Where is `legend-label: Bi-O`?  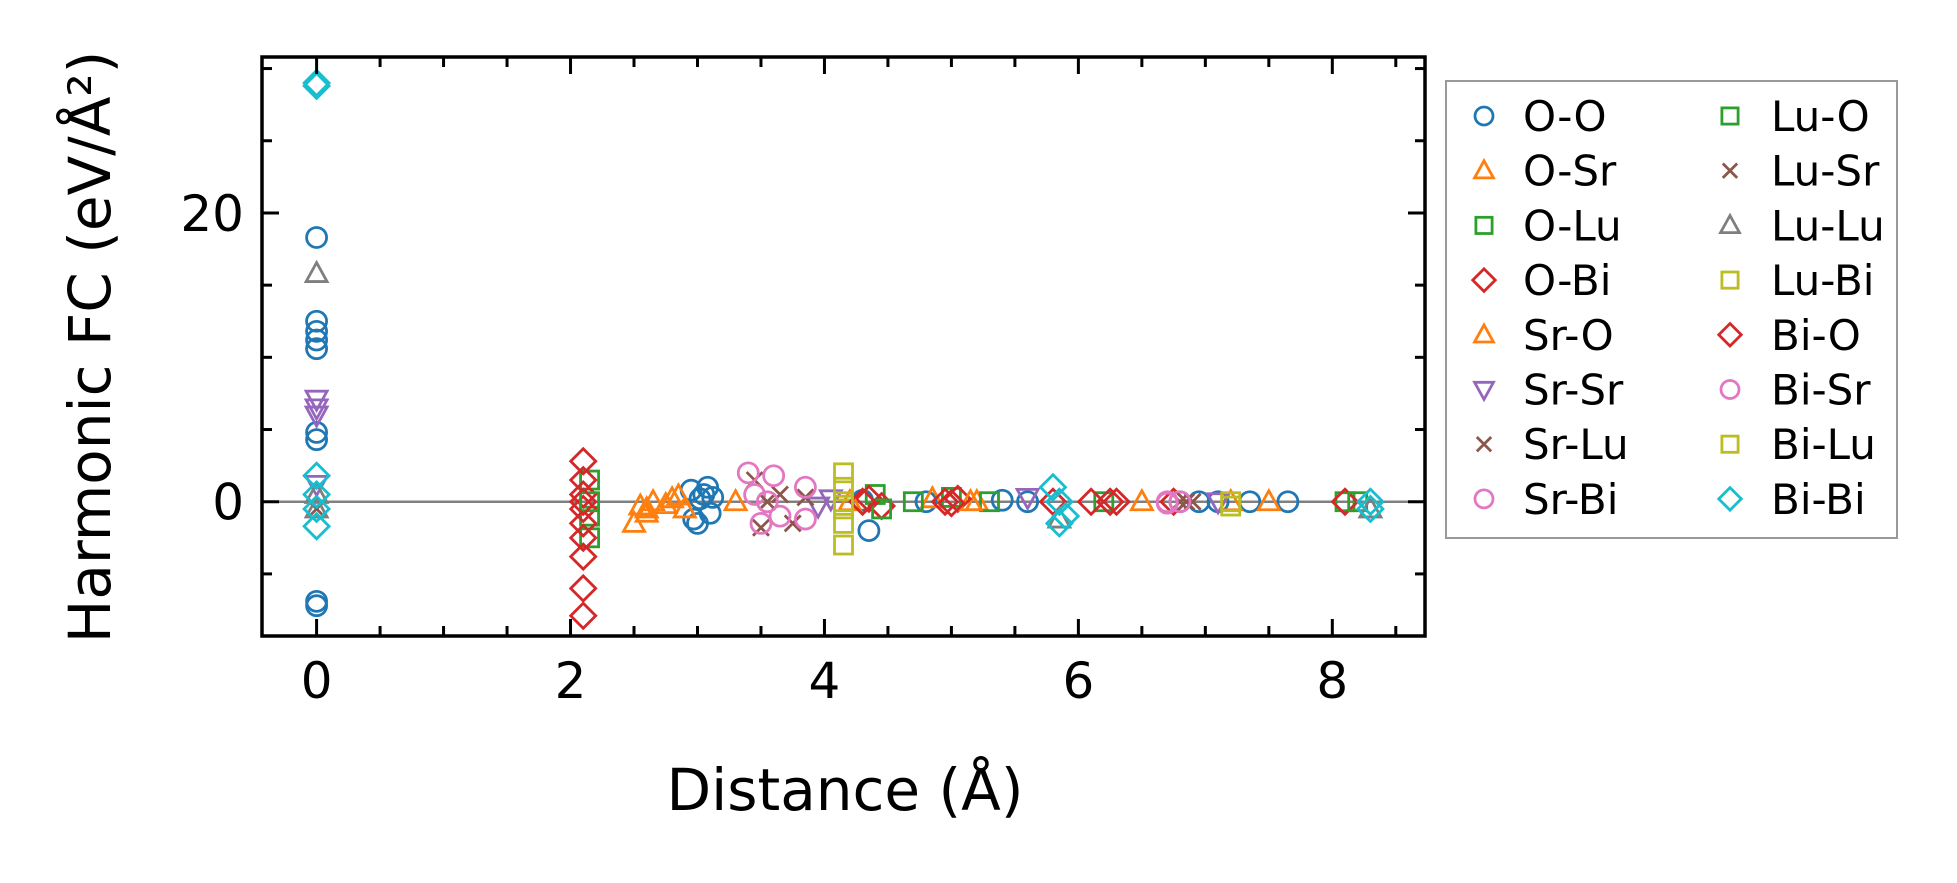
legend-label: Bi-O is located at coordinates (1816, 335).